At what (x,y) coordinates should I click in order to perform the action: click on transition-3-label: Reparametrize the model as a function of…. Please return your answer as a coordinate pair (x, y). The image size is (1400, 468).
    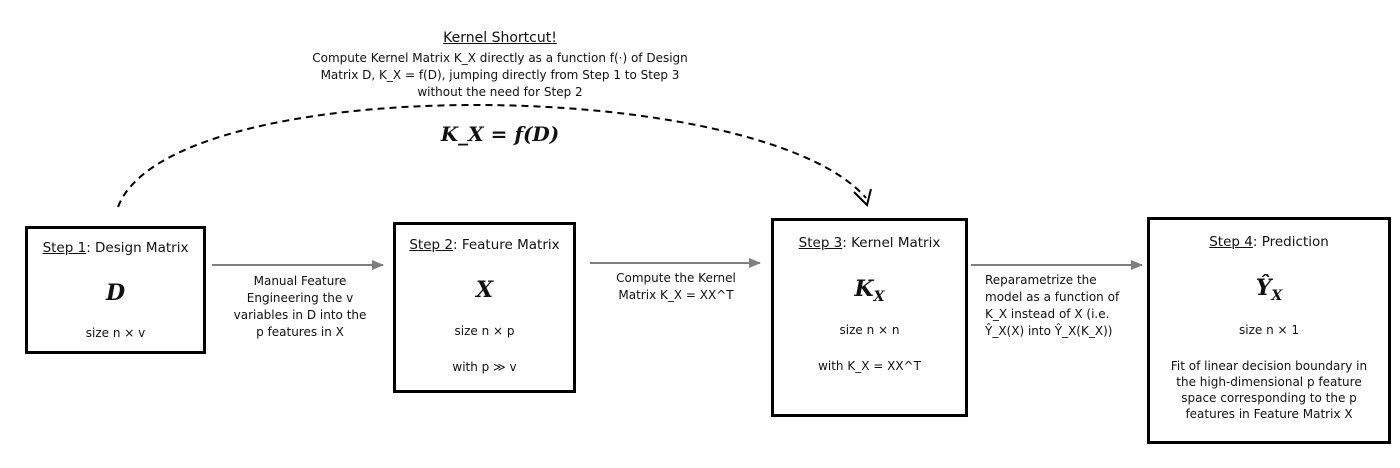
    Looking at the image, I should click on (1052, 305).